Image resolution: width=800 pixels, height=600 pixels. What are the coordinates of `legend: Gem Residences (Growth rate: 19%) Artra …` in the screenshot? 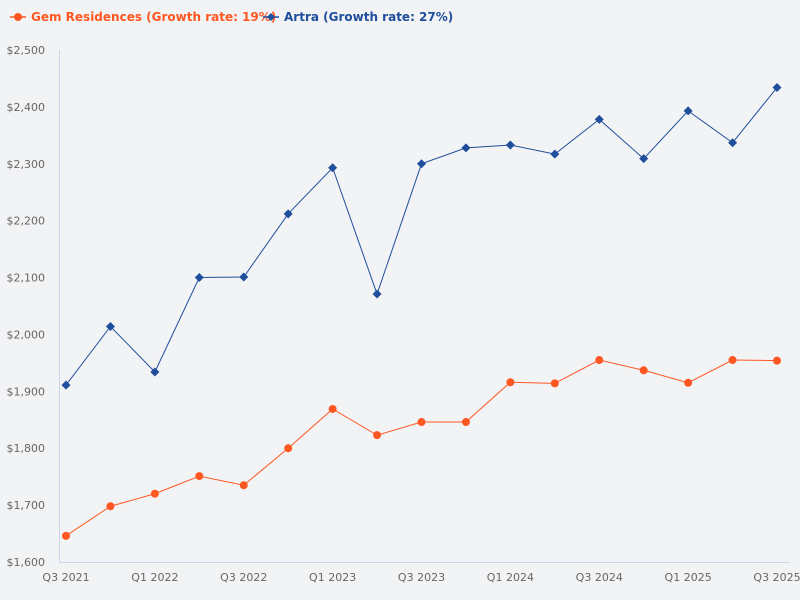 It's located at (231, 17).